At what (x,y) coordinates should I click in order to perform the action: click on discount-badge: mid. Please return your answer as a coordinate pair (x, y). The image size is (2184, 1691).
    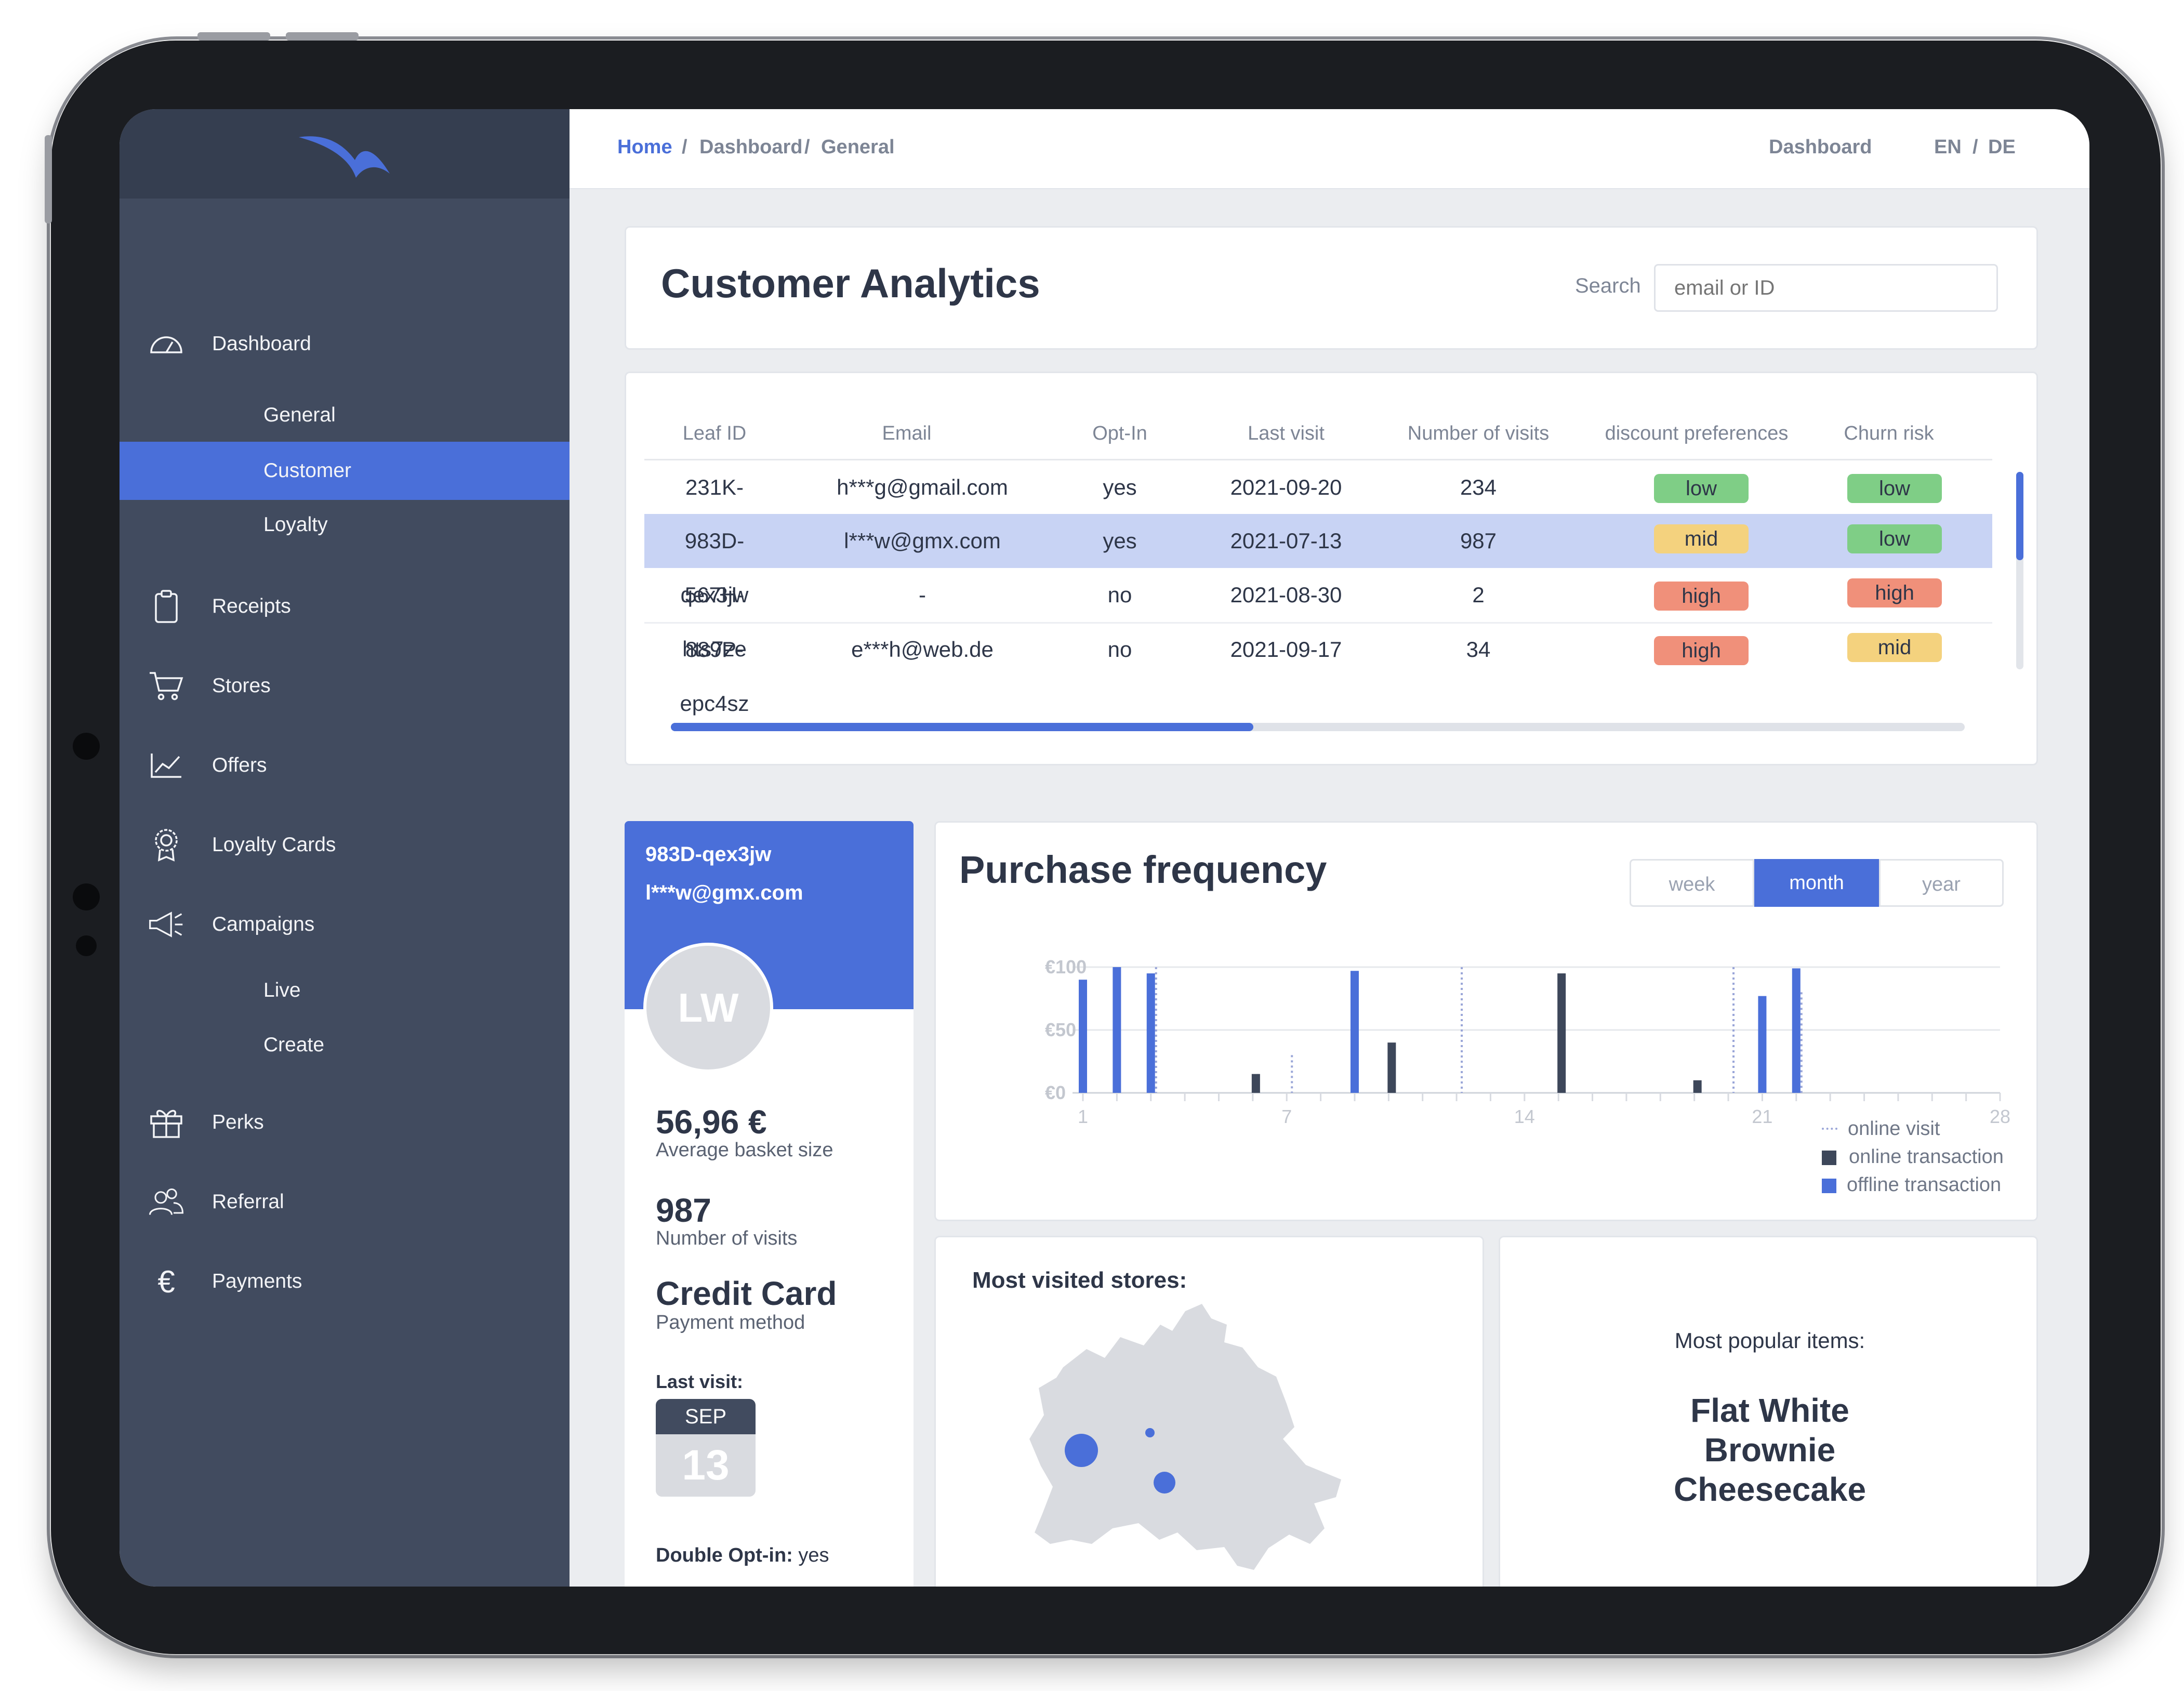
    Looking at the image, I should click on (1702, 538).